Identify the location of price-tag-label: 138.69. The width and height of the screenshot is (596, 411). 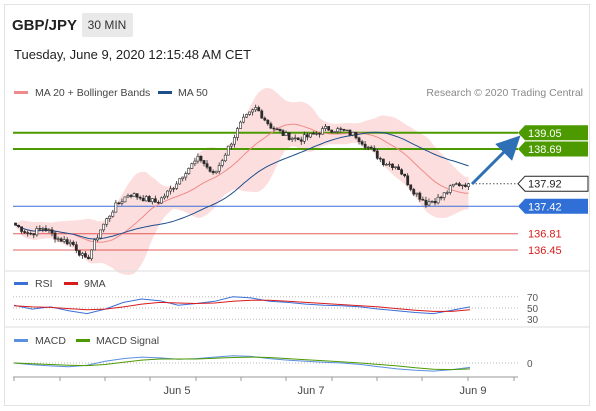
(545, 150).